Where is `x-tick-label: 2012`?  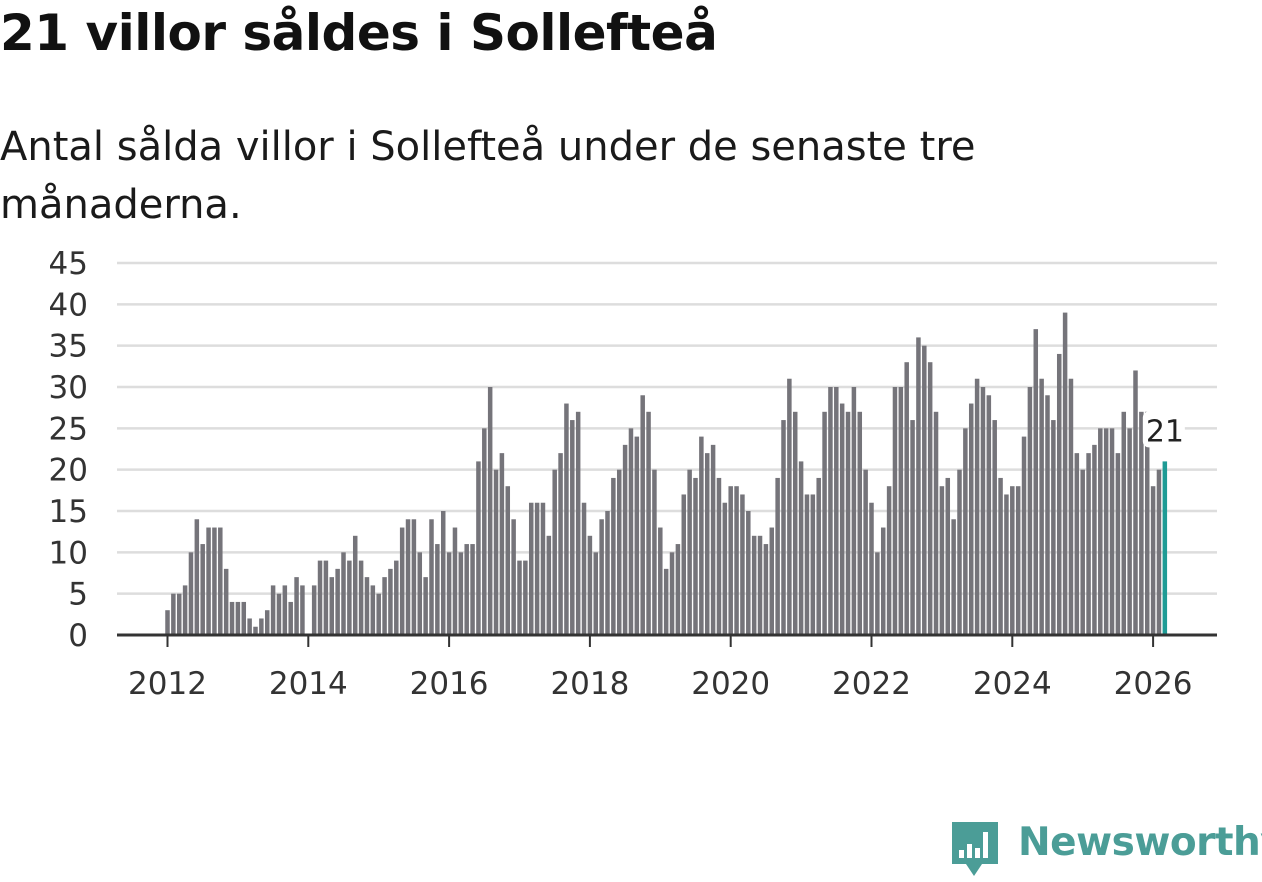
x-tick-label: 2012 is located at coordinates (167, 684).